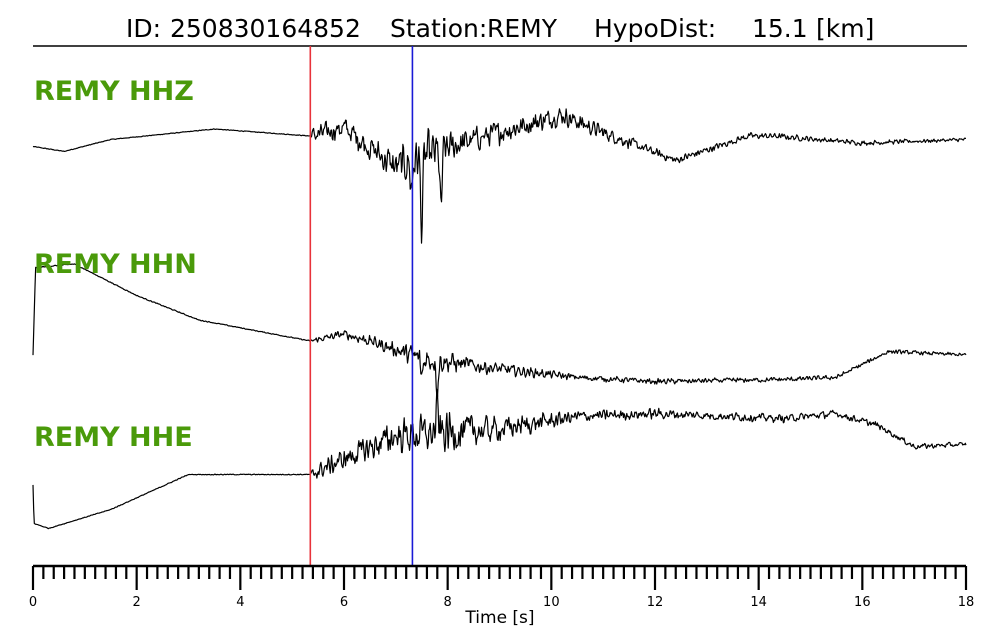 The width and height of the screenshot is (1000, 640). I want to click on x-tick-label: 0, so click(33, 602).